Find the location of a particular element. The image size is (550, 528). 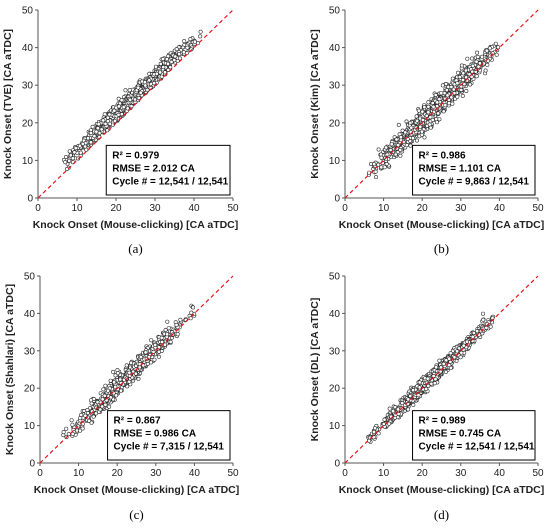

panel-caption: (c) is located at coordinates (136, 514).